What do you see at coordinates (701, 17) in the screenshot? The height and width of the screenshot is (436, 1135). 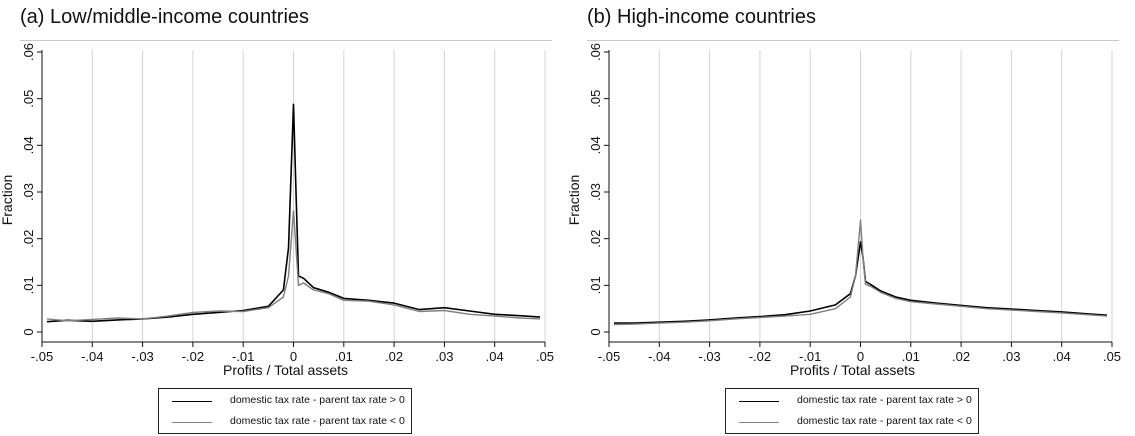 I see `chart-title: (b) High-income countries` at bounding box center [701, 17].